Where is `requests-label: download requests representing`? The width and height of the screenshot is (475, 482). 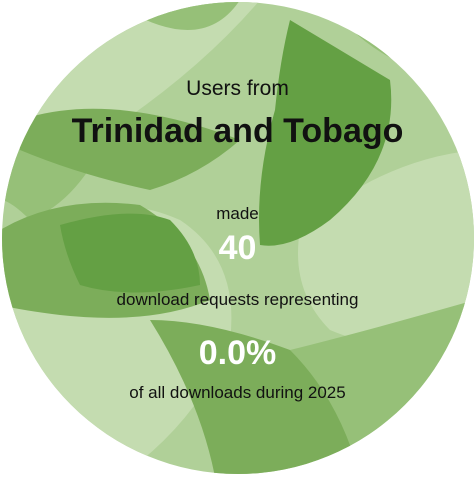
requests-label: download requests representing is located at coordinates (237, 299).